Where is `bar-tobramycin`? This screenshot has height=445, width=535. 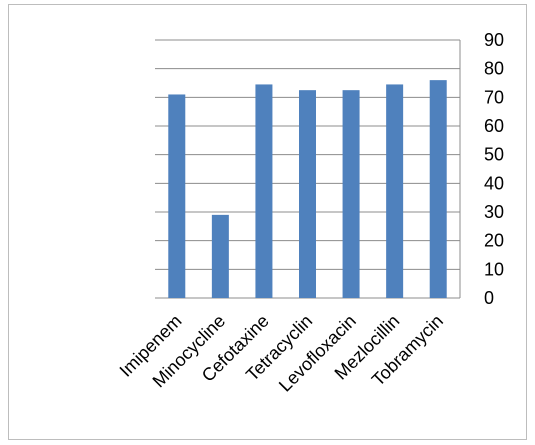 bar-tobramycin is located at coordinates (438, 189).